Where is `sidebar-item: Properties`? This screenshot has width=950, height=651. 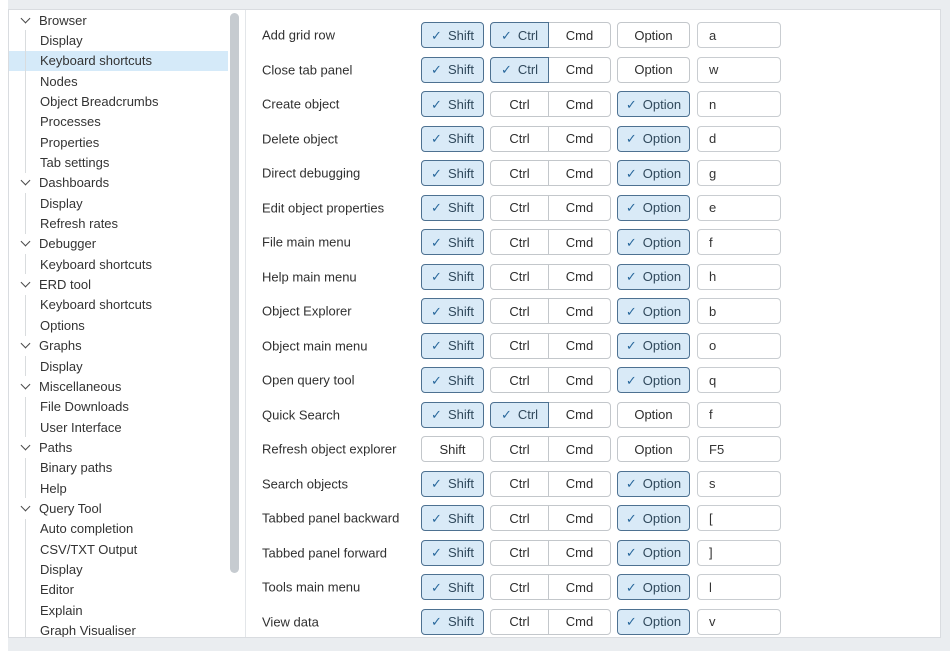 sidebar-item: Properties is located at coordinates (118, 142).